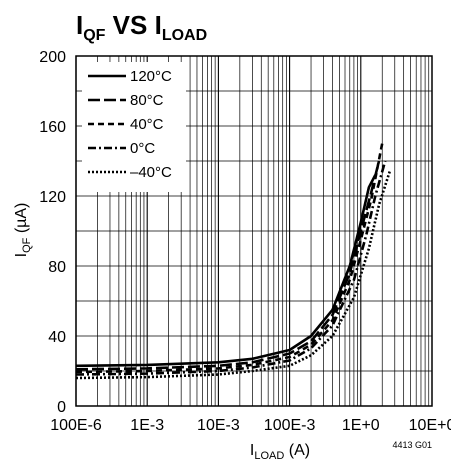  I want to click on legend: 120°C 80°C 40°C 0°C –40°C, so click(134, 127).